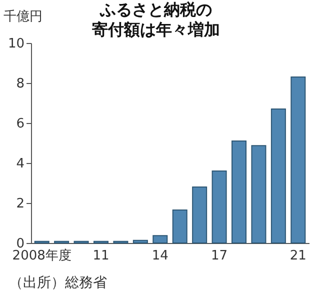 The width and height of the screenshot is (319, 300). I want to click on y-tick-label: 2, so click(20, 204).